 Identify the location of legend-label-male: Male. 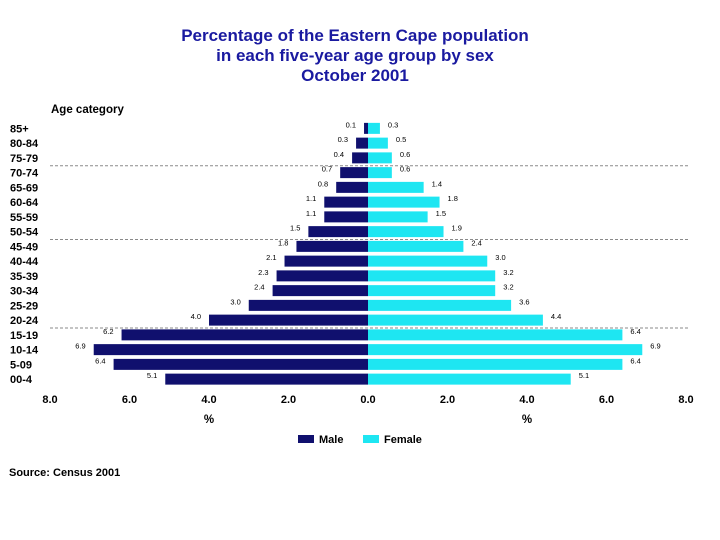
(331, 440).